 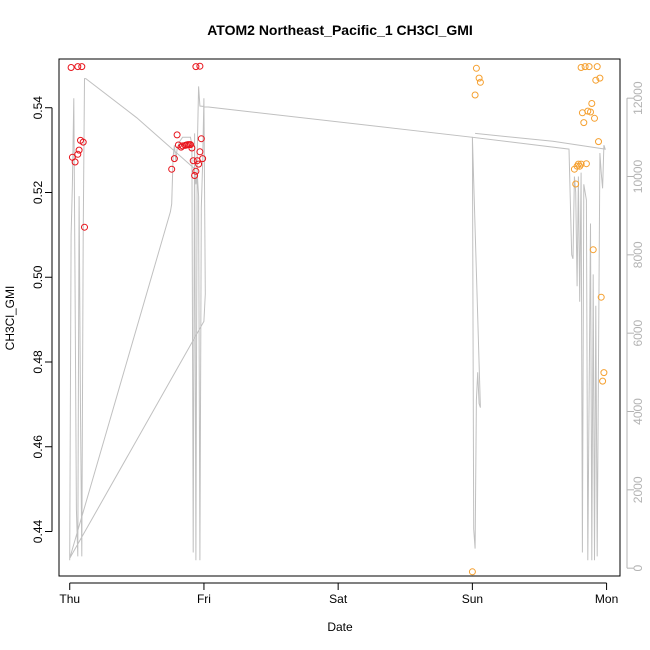 I want to click on right-tick-label: 10000, so click(x=638, y=176).